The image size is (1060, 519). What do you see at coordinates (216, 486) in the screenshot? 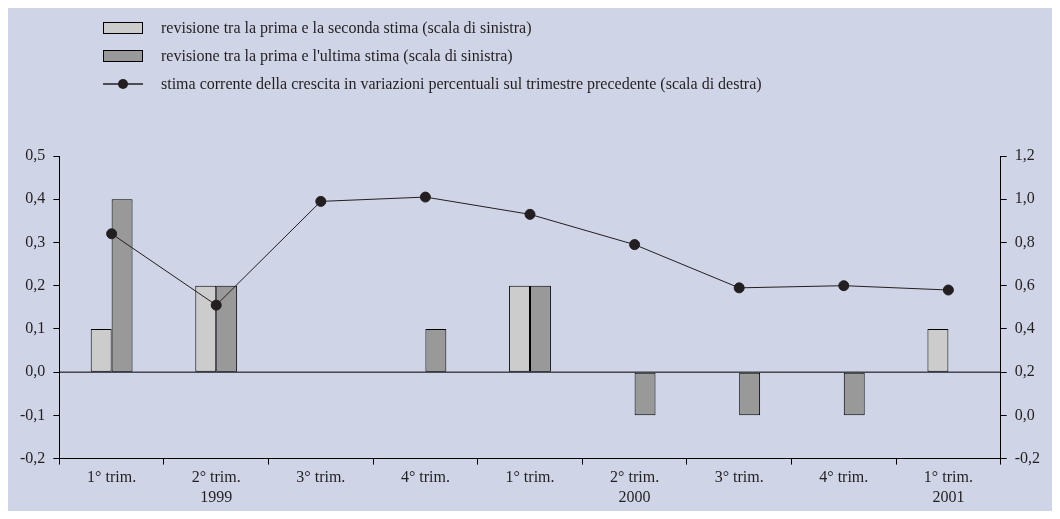
I see `x-tick-label: 2° trim. 1999` at bounding box center [216, 486].